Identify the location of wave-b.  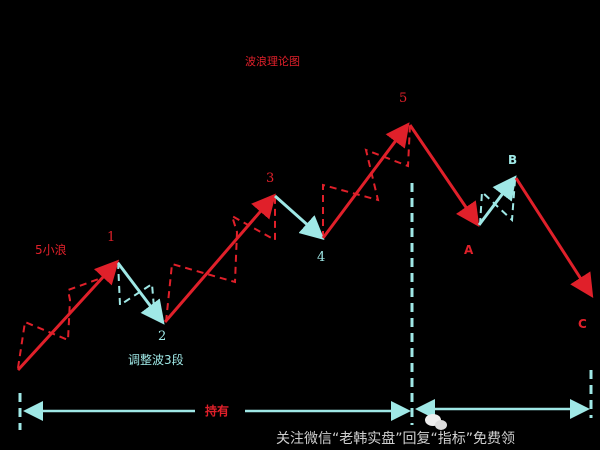
(497, 200).